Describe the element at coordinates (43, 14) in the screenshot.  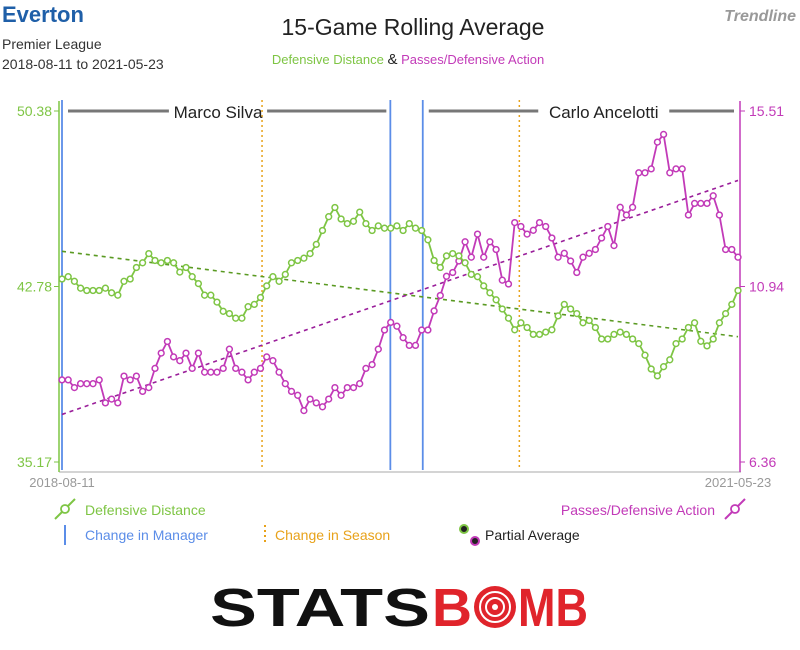
I see `team-name: Everton` at that location.